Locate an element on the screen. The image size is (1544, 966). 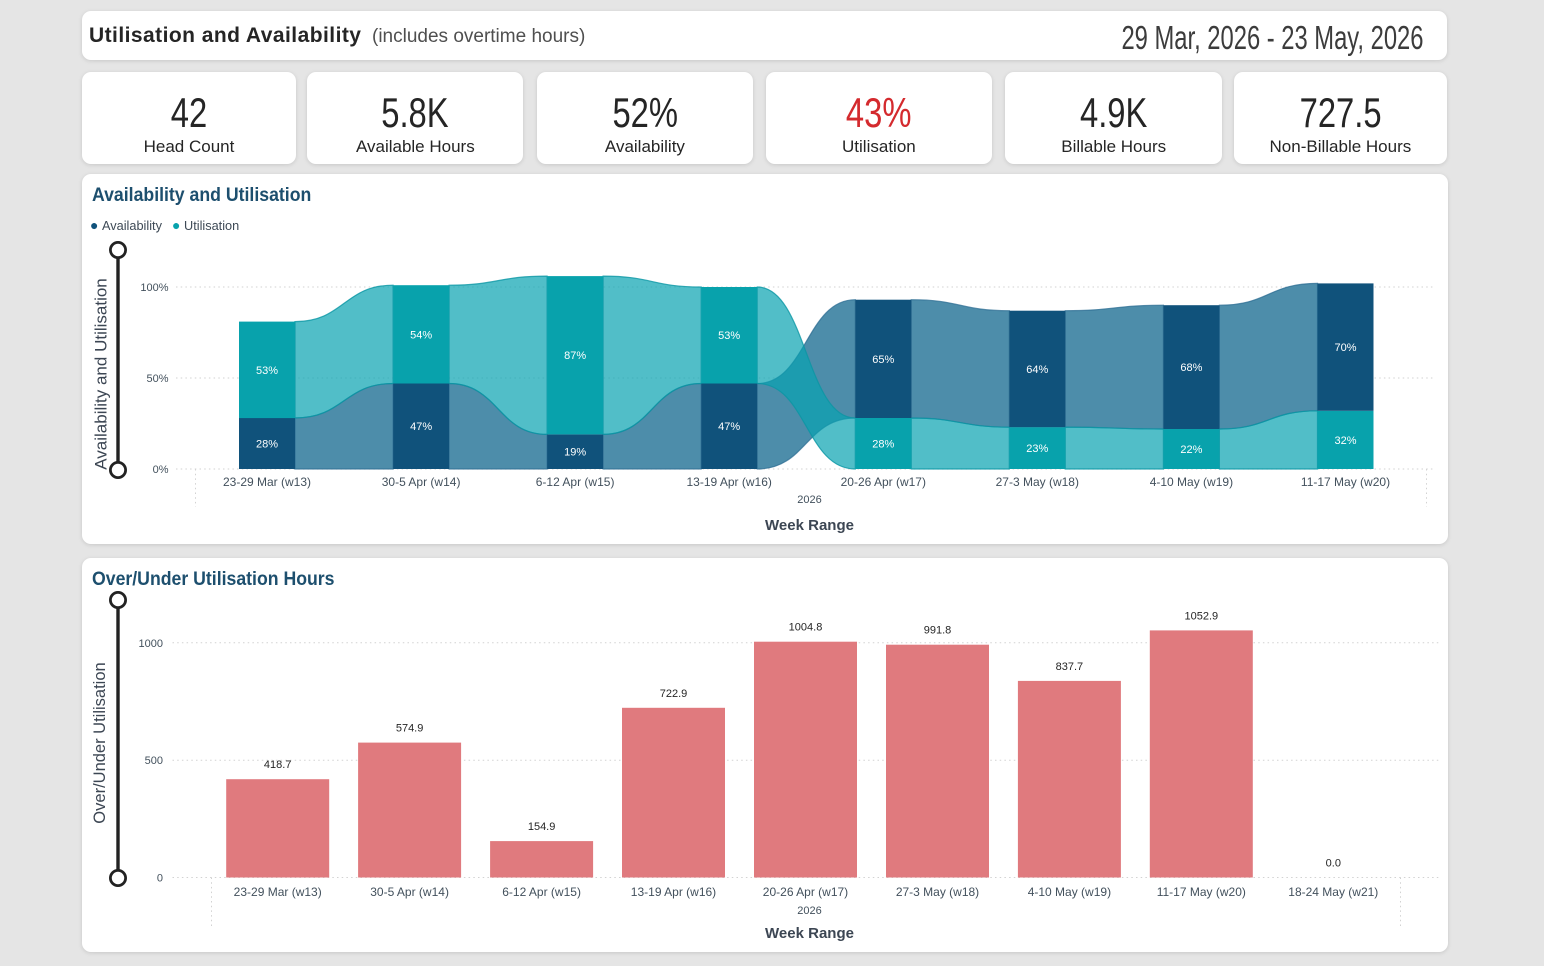
svg-text: 500 is located at coordinates (154, 761).